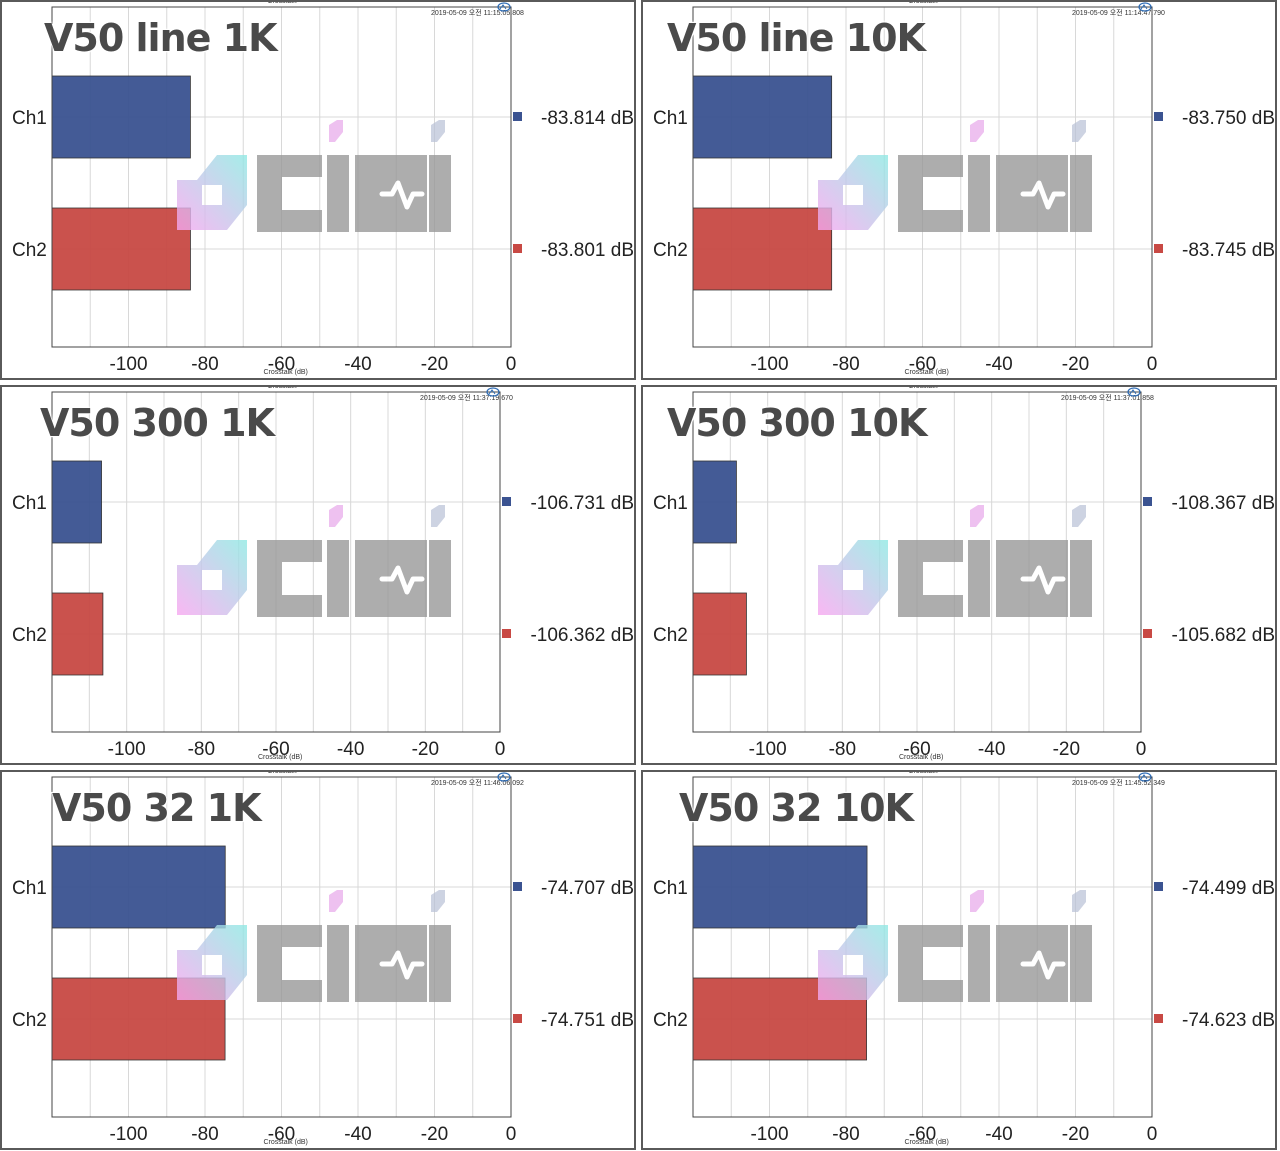  I want to click on value-label: -105.682 dB, so click(1223, 635).